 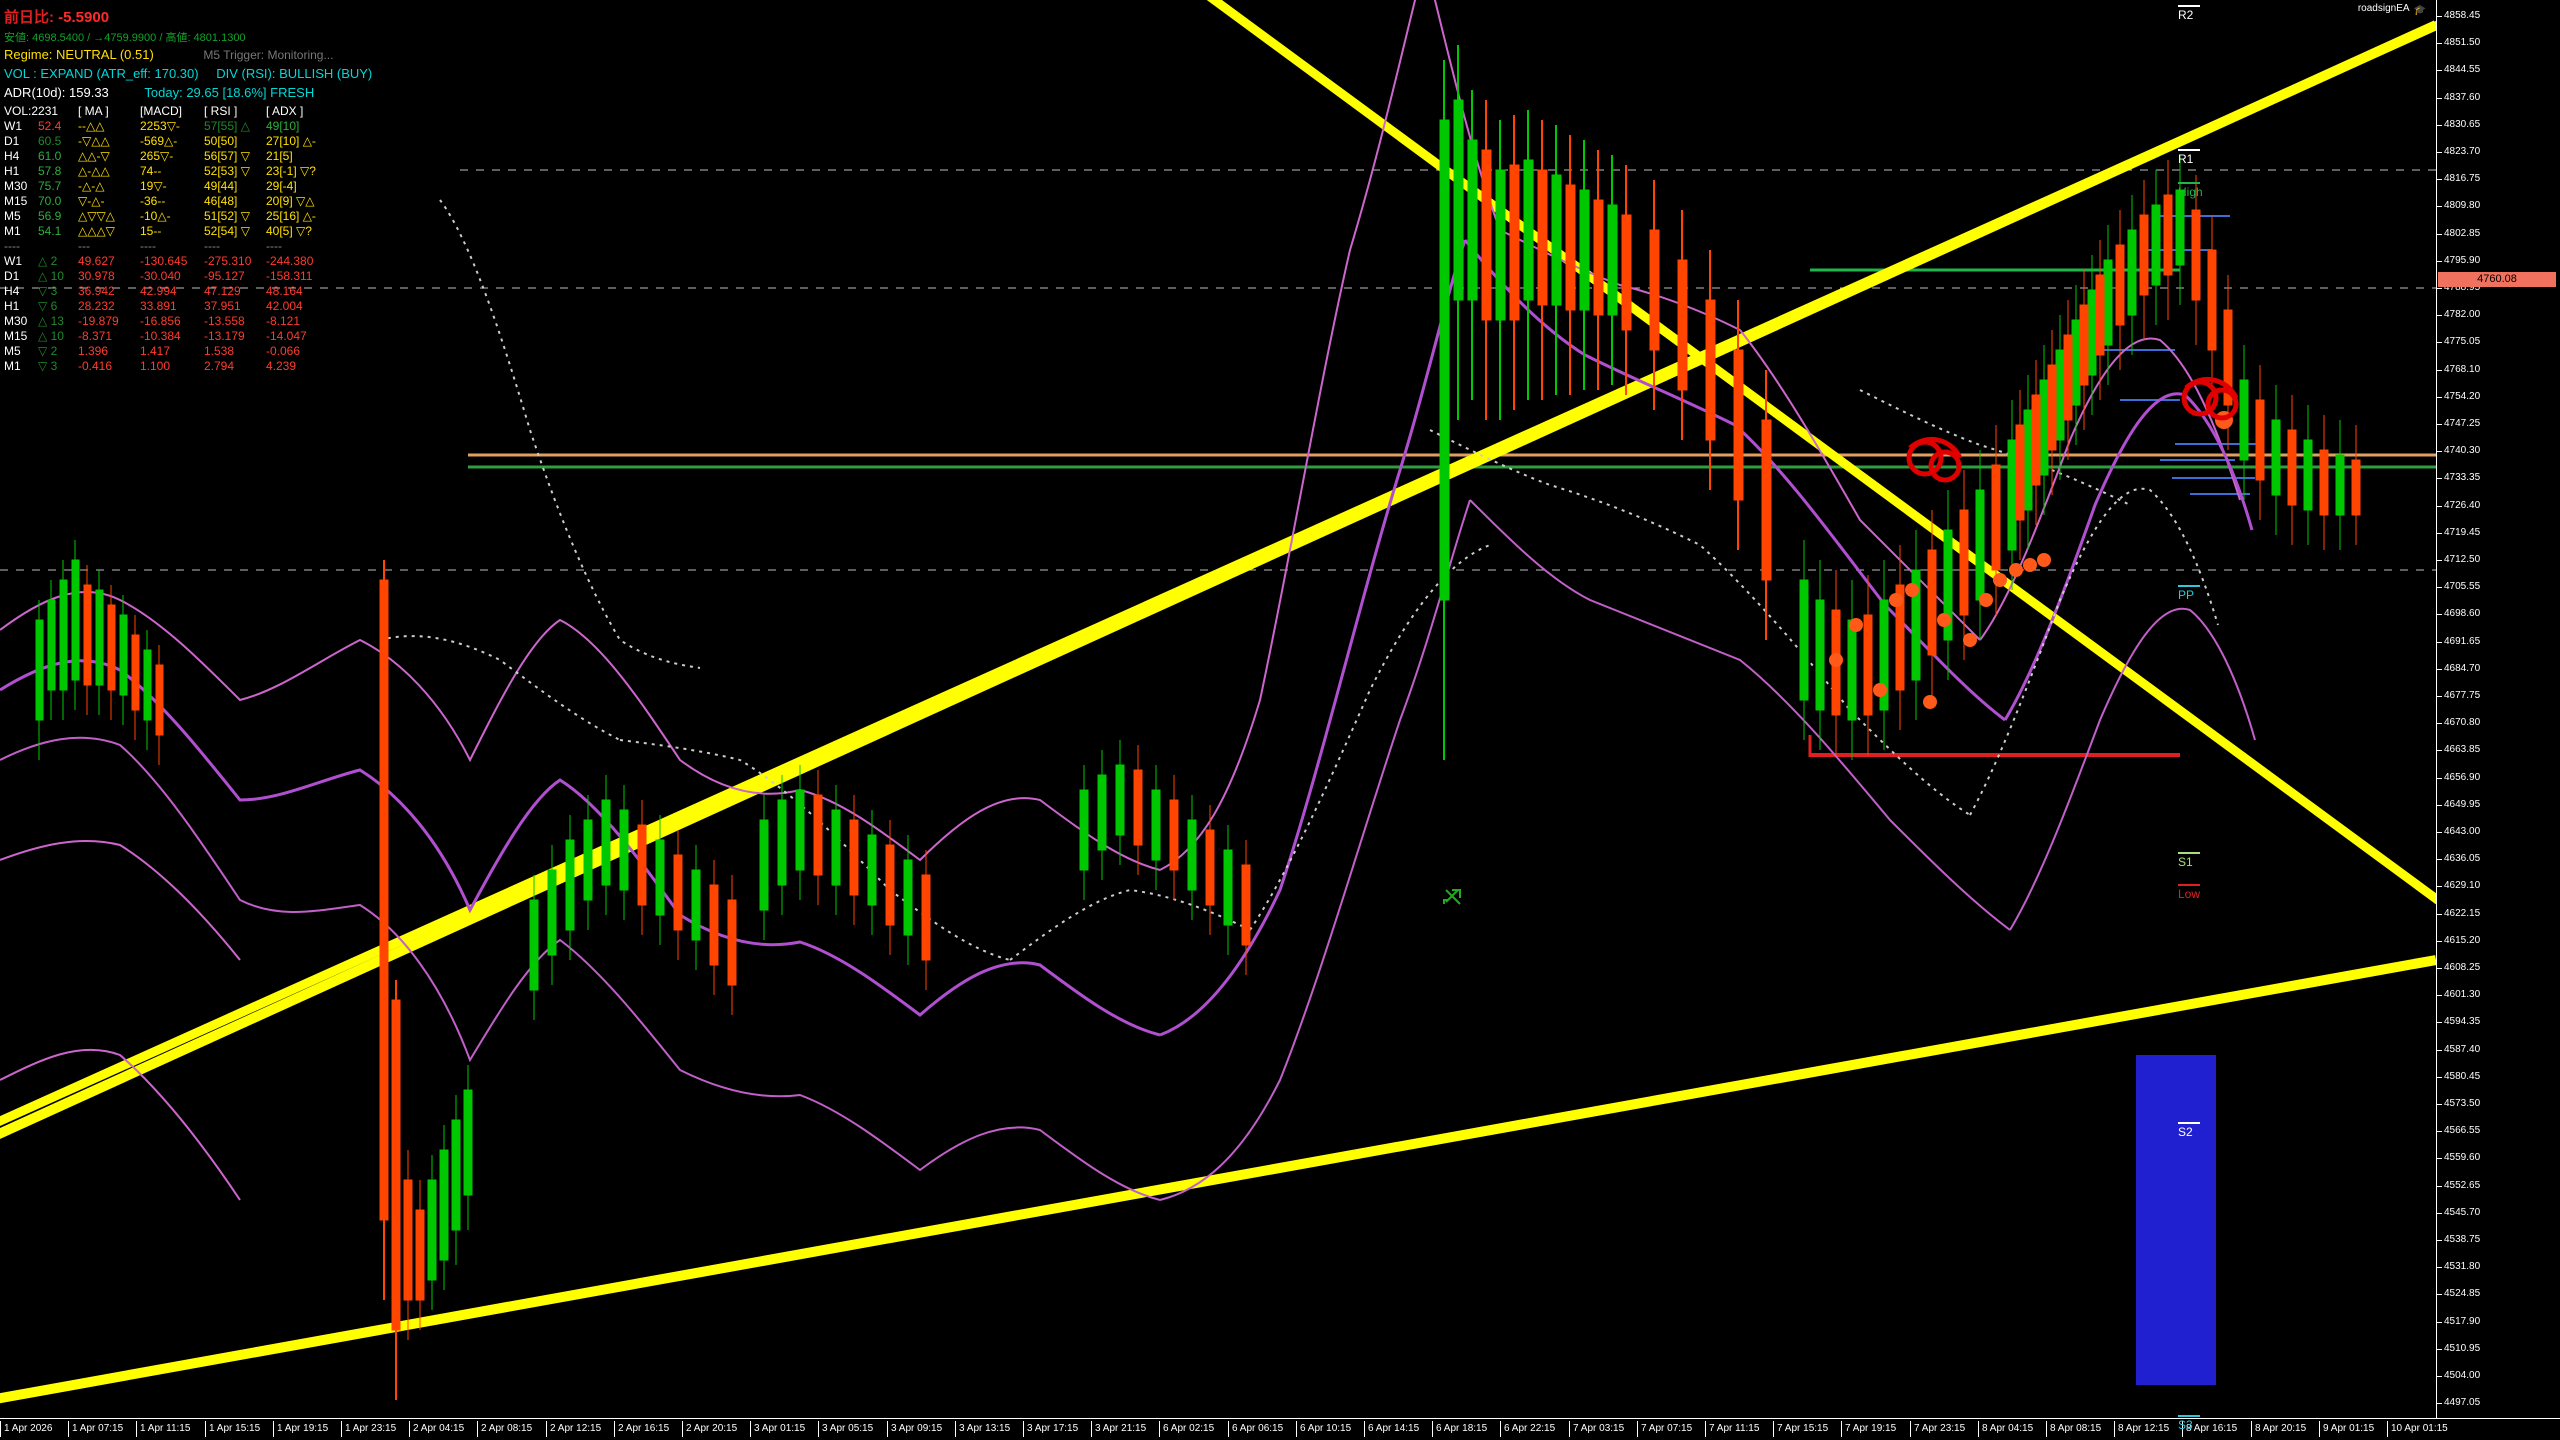 I want to click on price-tick-label: 4768.10, so click(x=2462, y=369).